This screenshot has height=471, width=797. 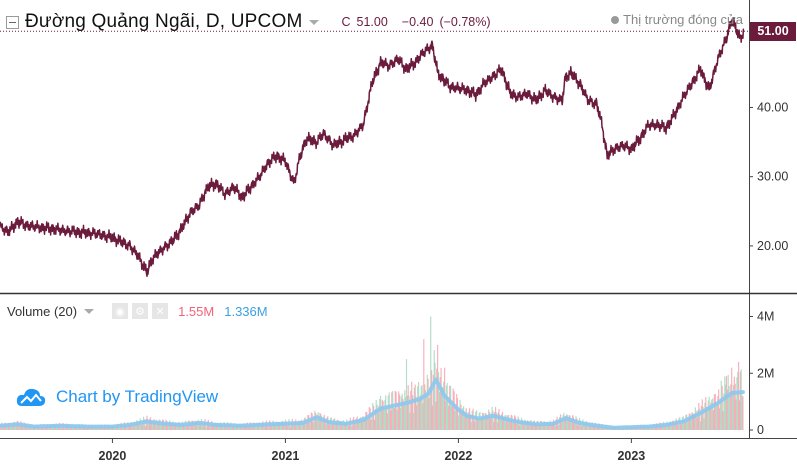 I want to click on volume-indicator-name: Volume (20), so click(x=42, y=311).